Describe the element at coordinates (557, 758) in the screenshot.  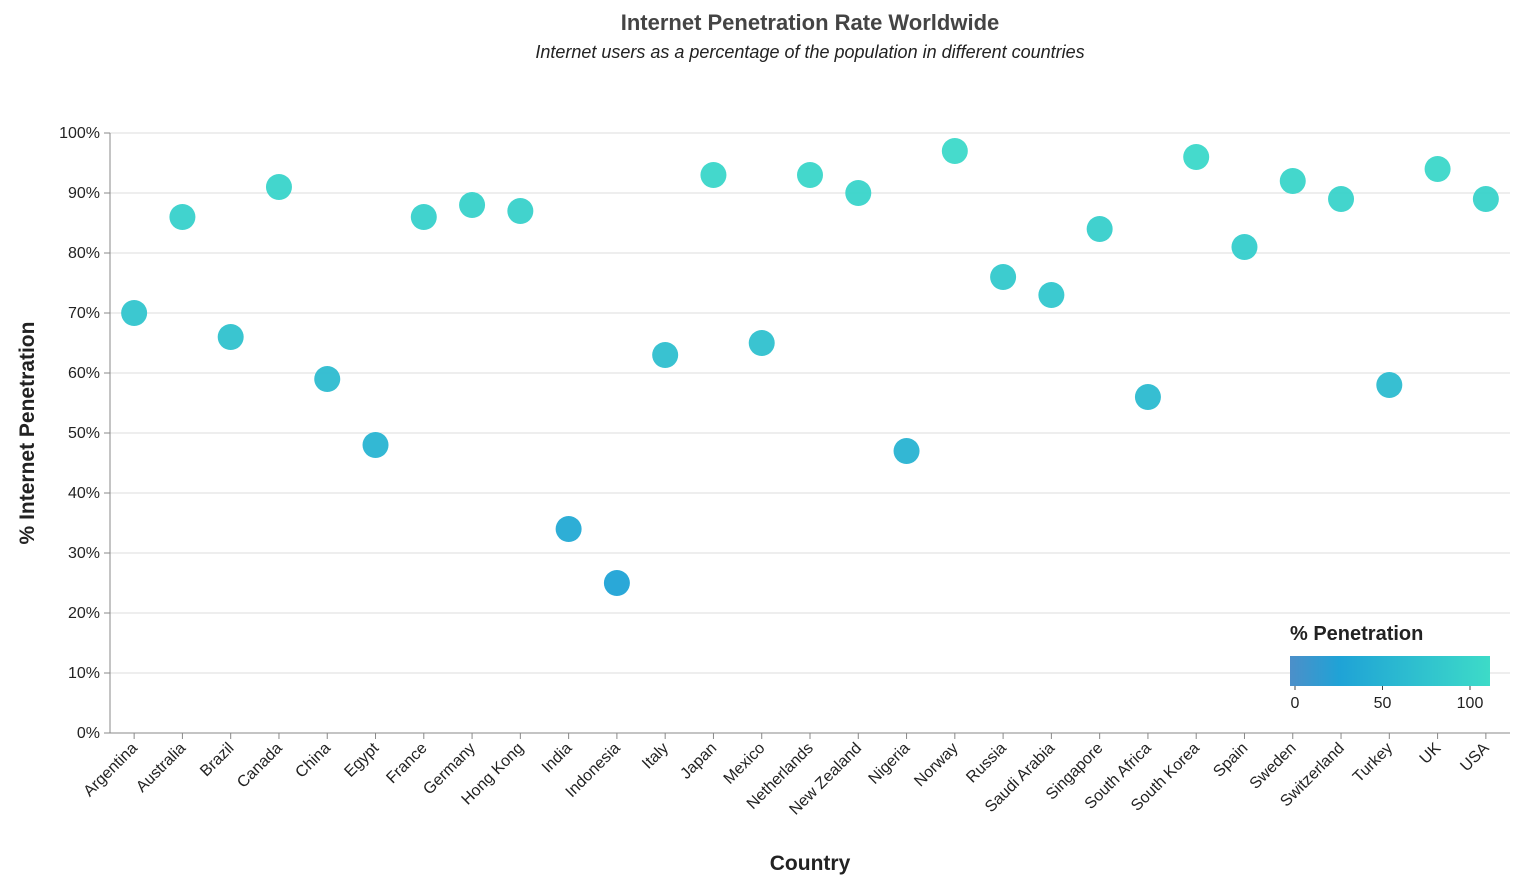
I see `x-tick-label: India` at that location.